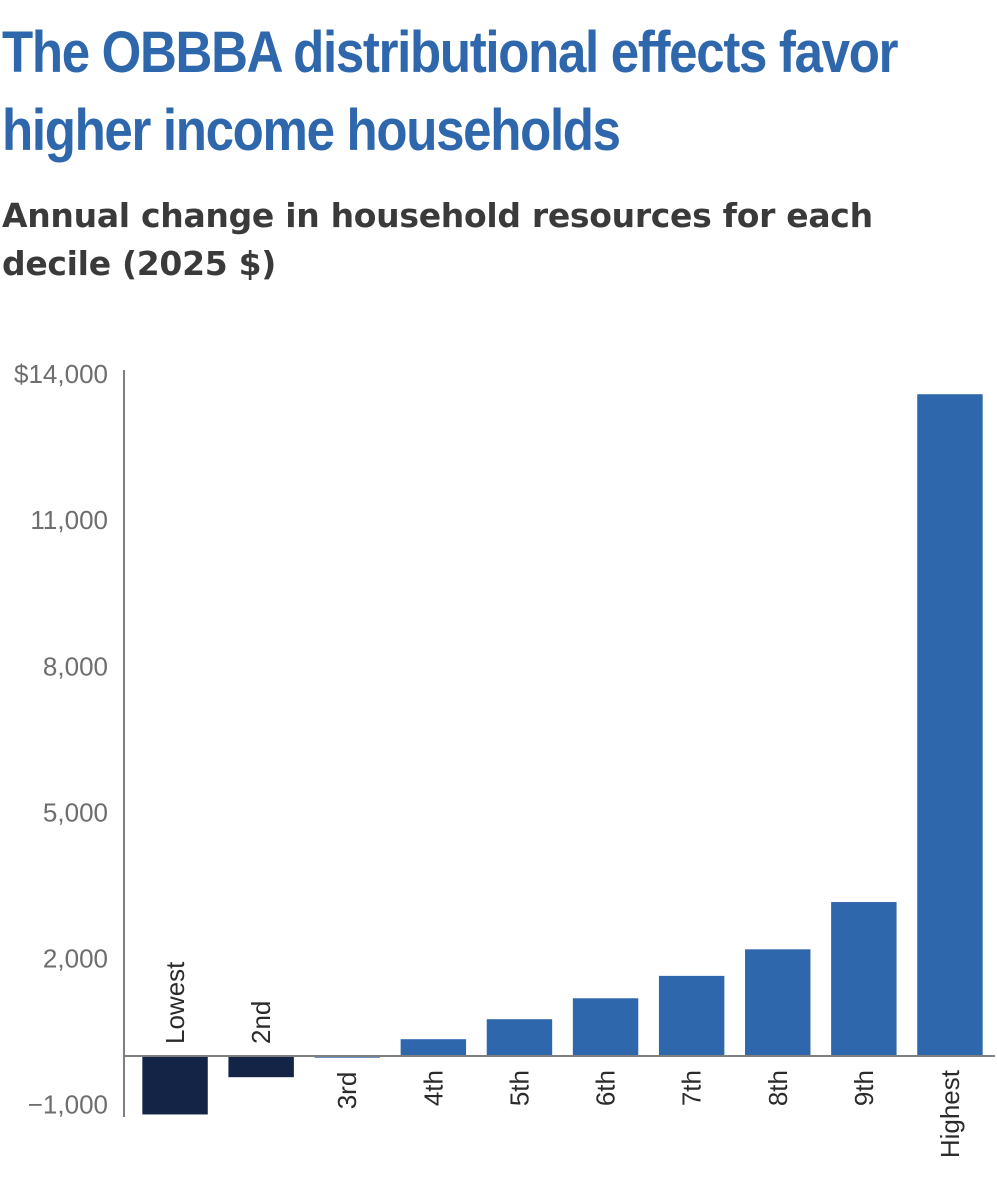  Describe the element at coordinates (605, 1027) in the screenshot. I see `bar-6th` at that location.